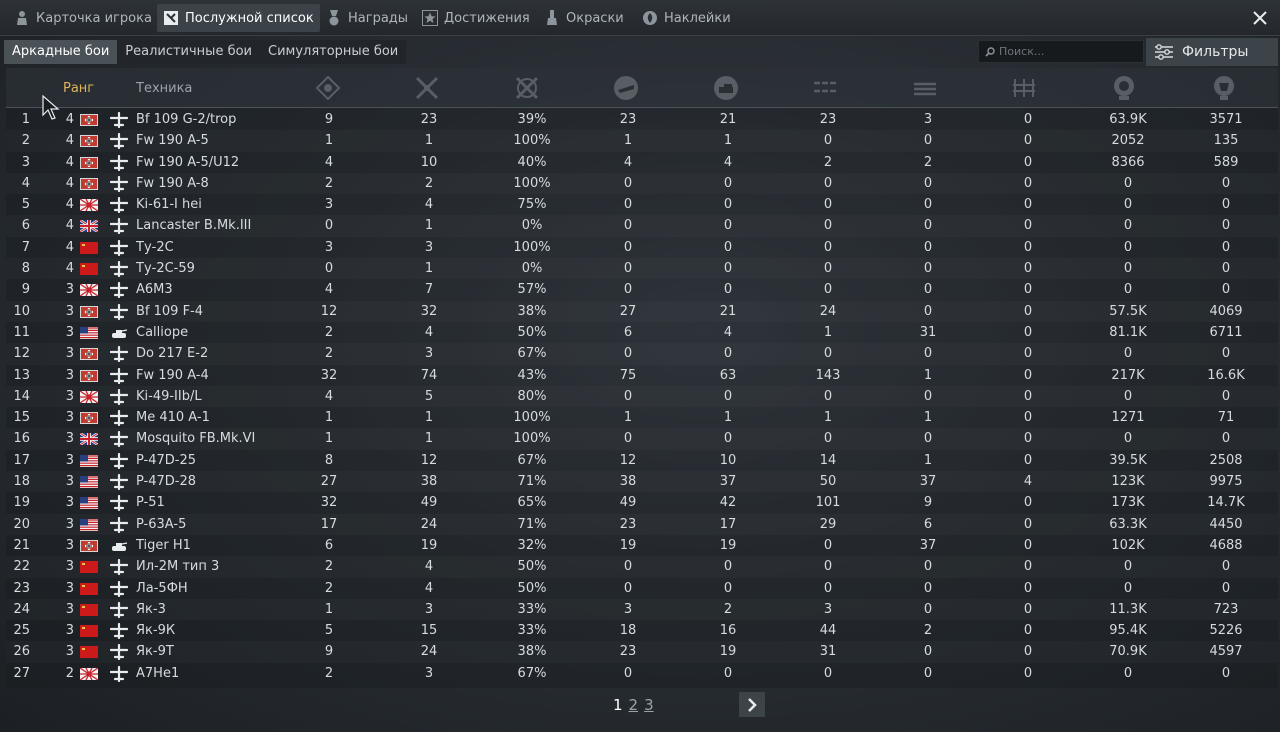 Image resolution: width=1280 pixels, height=732 pixels. Describe the element at coordinates (21, 482) in the screenshot. I see `row-index: 18` at that location.